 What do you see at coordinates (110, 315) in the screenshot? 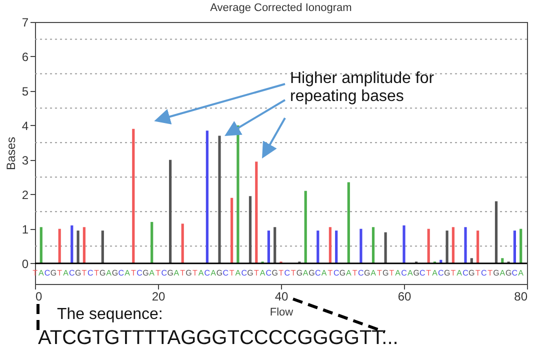
I see `text: The sequence:` at bounding box center [110, 315].